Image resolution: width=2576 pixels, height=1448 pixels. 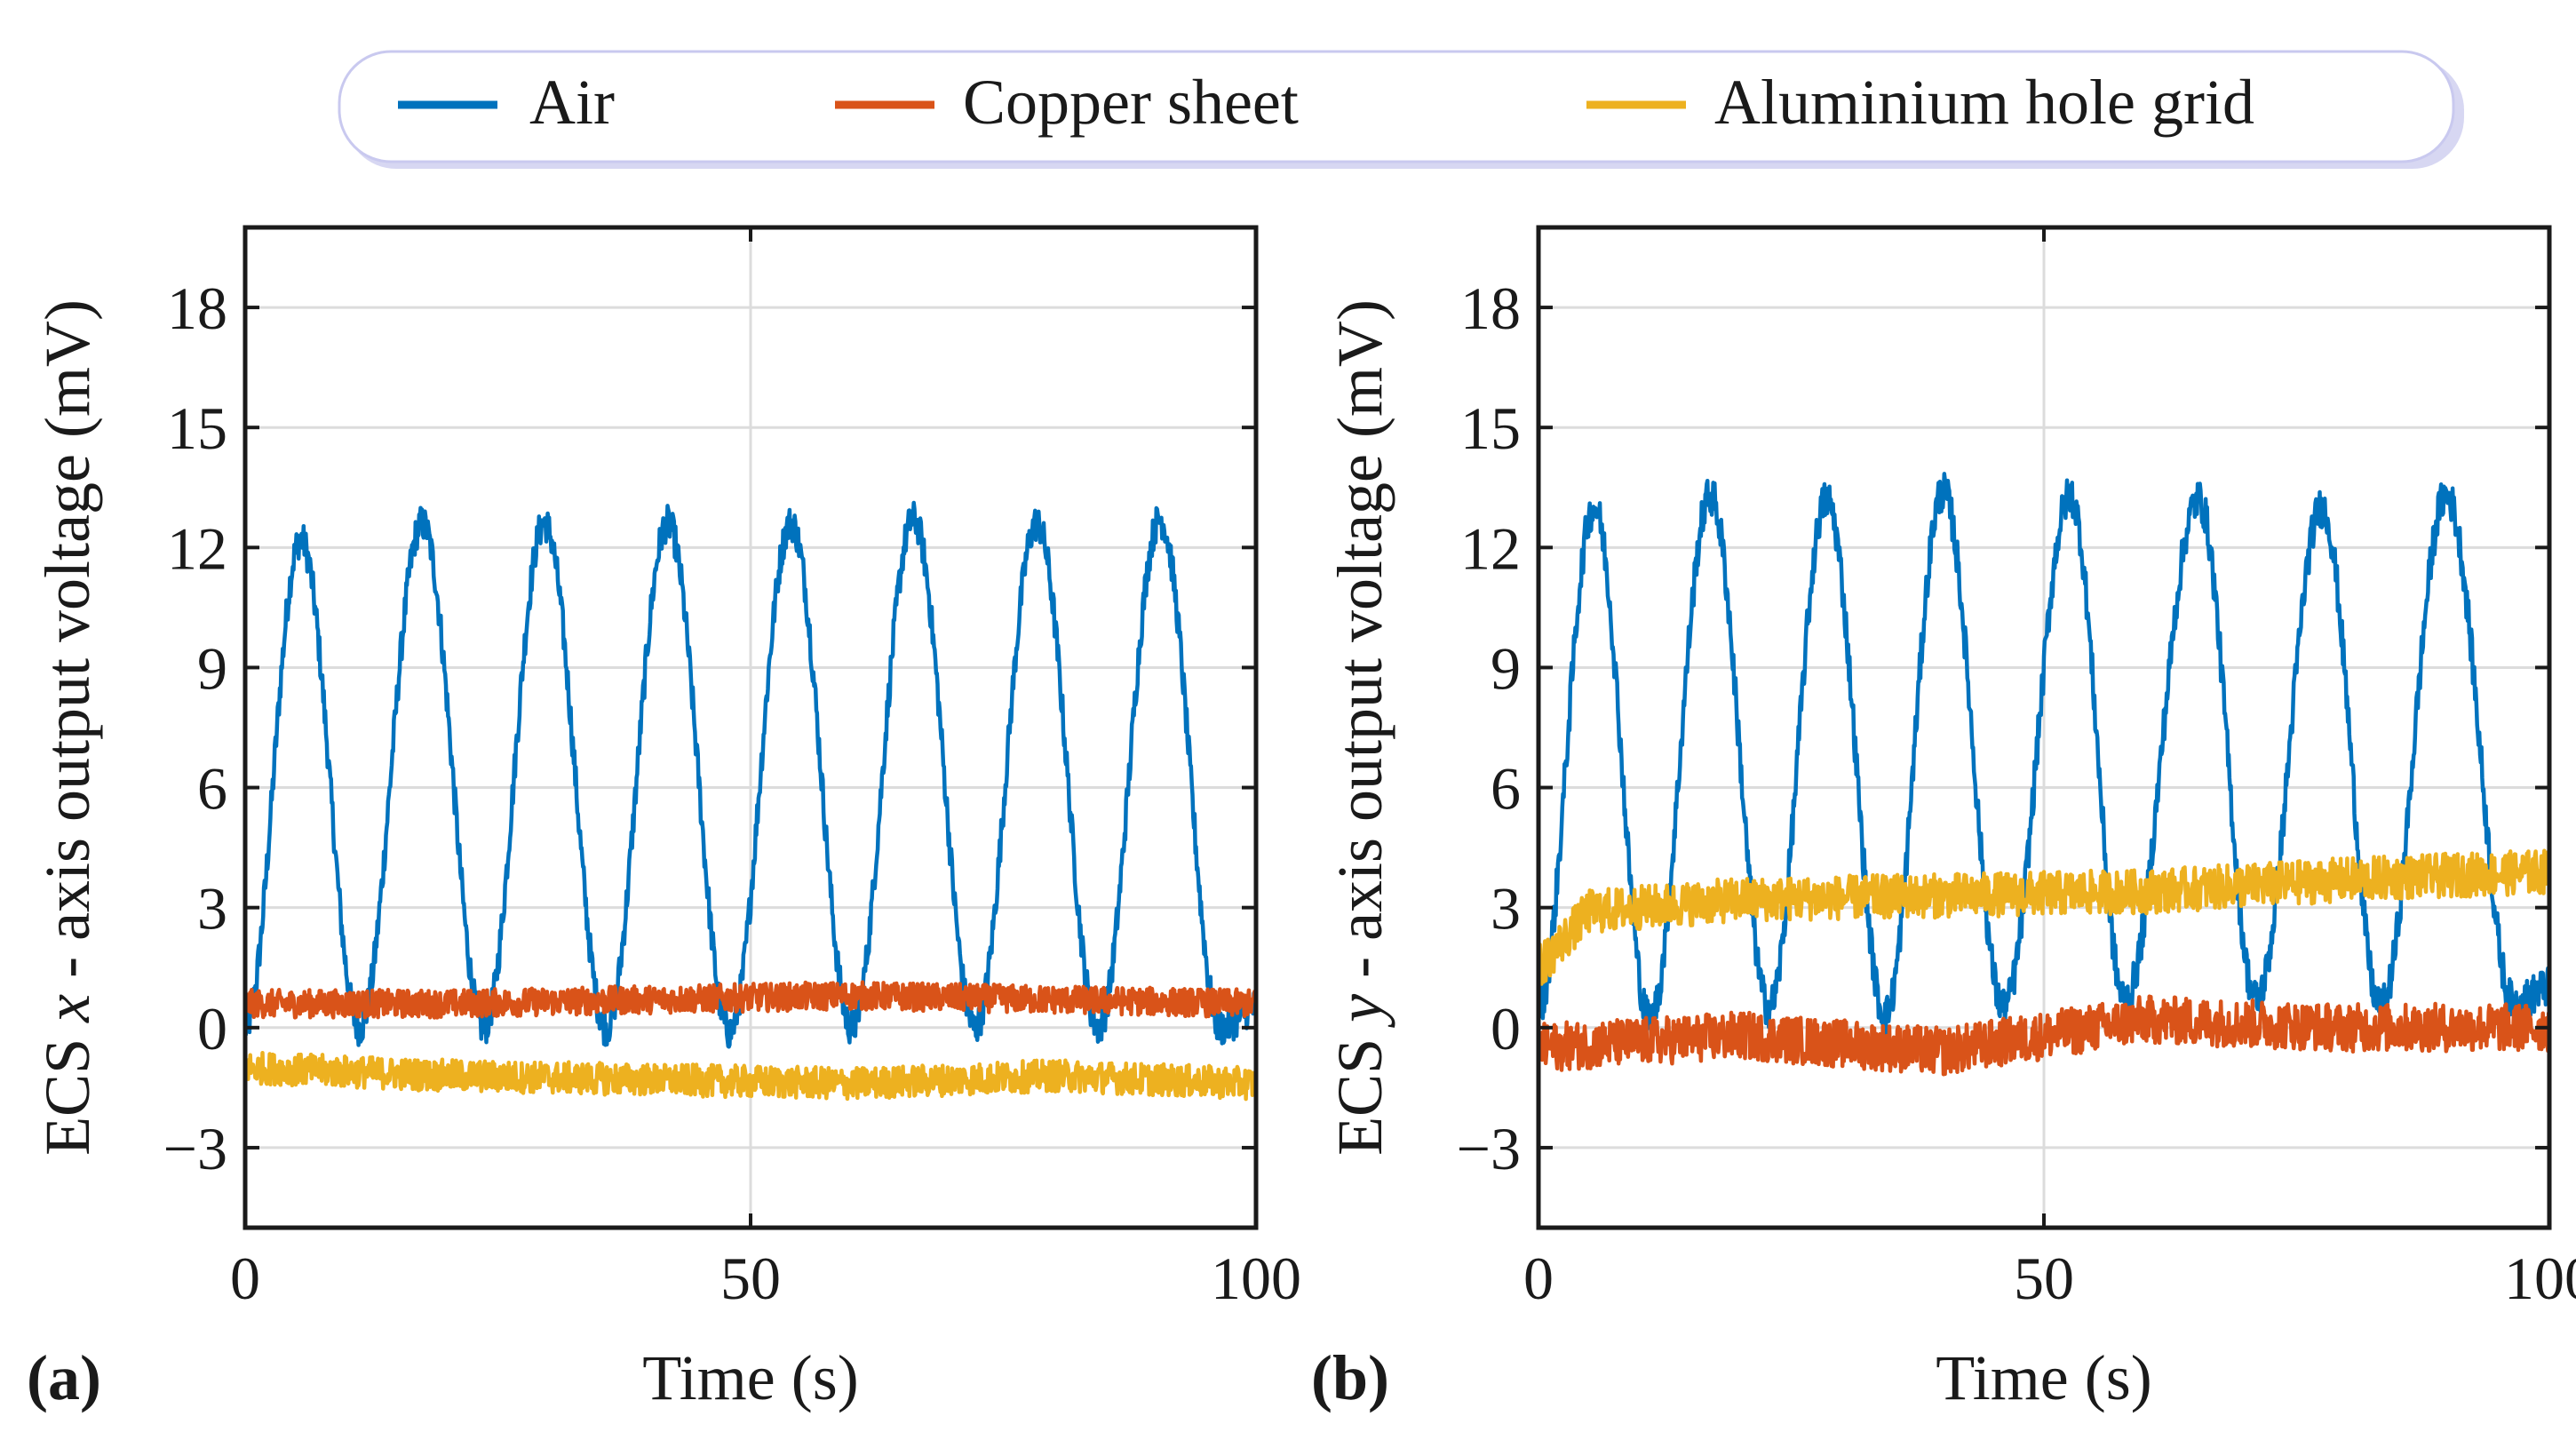 I want to click on panel-b-ytick-label: 6, so click(x=1506, y=789).